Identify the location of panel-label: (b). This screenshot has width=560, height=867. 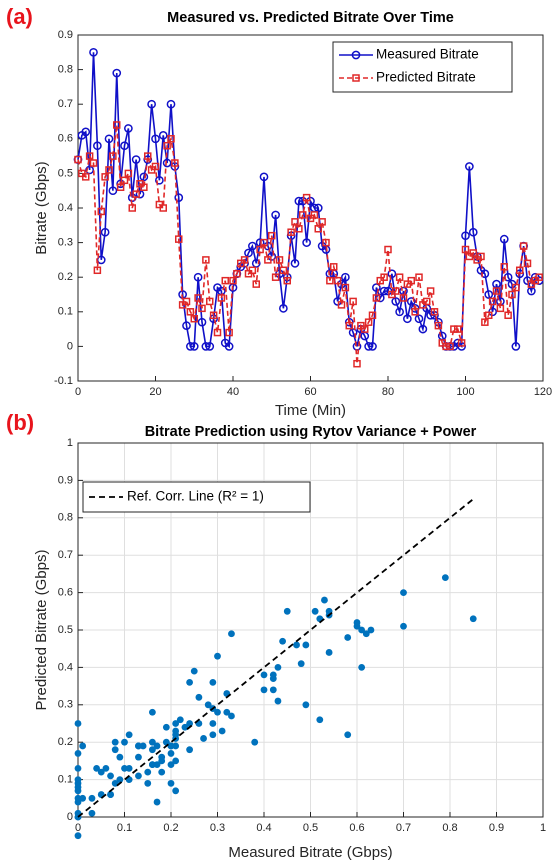
(20, 422).